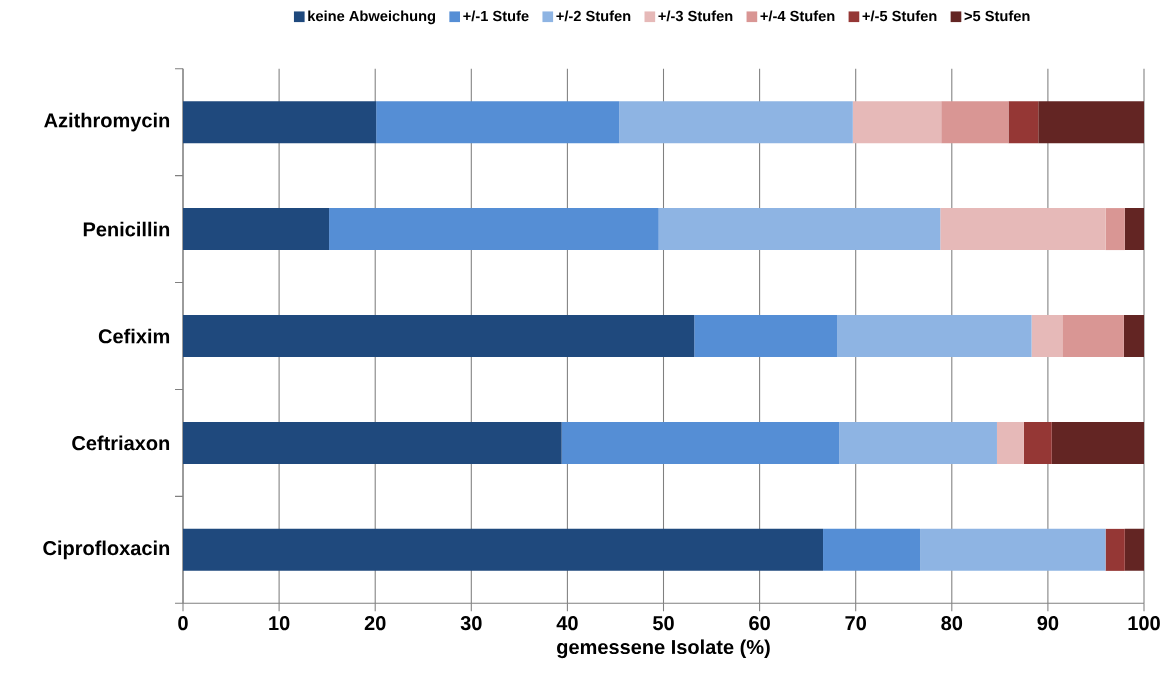 The height and width of the screenshot is (693, 1172). What do you see at coordinates (126, 229) in the screenshot?
I see `y-tick-label: Penicillin` at bounding box center [126, 229].